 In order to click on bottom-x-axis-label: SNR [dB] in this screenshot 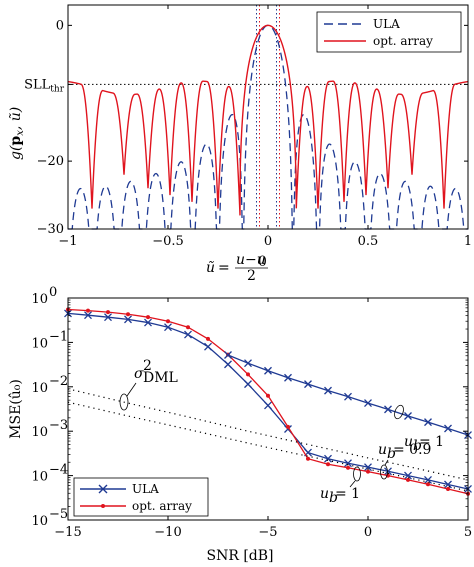, I will do `click(239, 556)`.